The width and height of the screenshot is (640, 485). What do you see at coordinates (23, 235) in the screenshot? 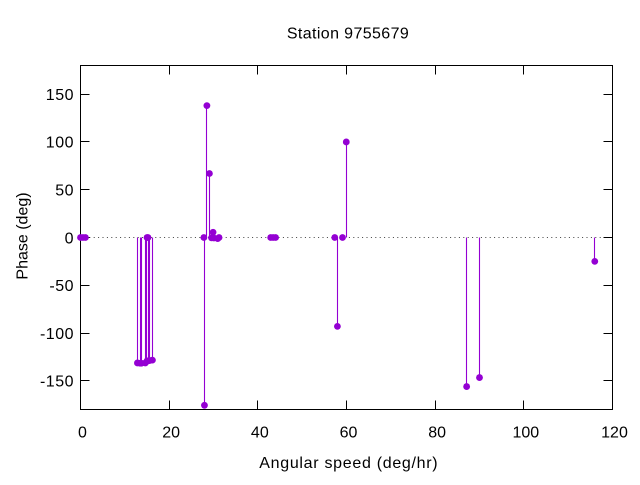
I see `svg-text: Phase (deg)` at bounding box center [23, 235].